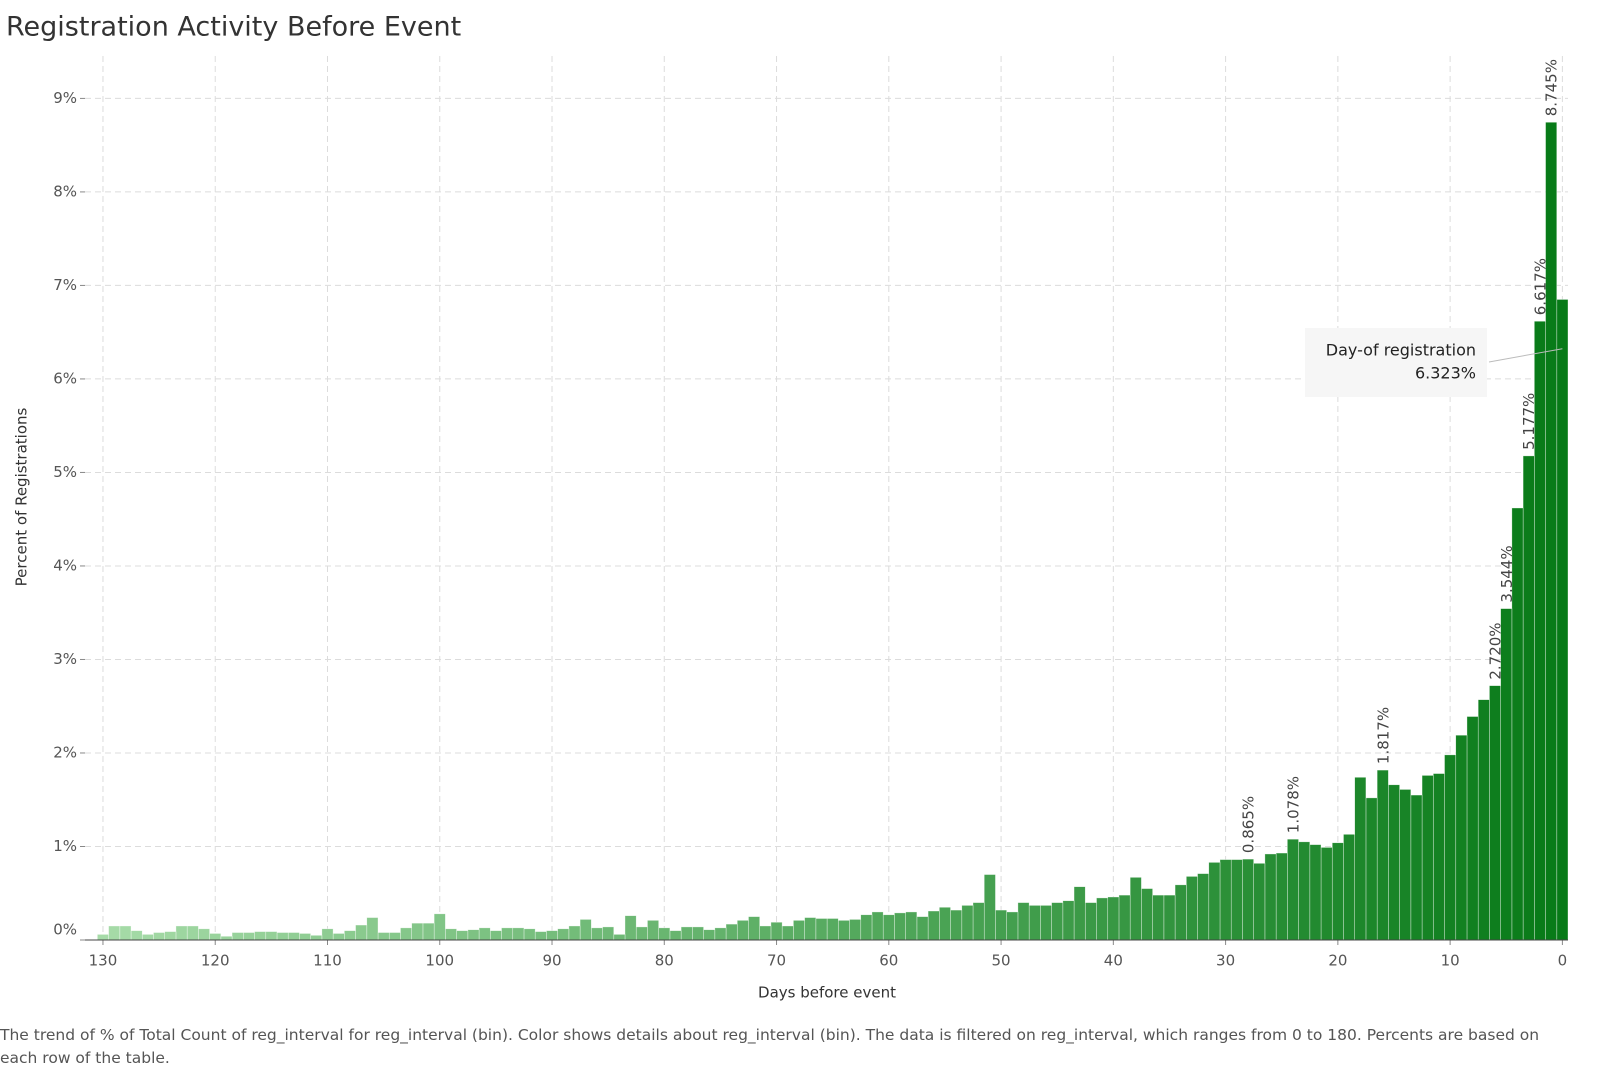 The image size is (1600, 1092). I want to click on data-label: 1.078%, so click(1293, 804).